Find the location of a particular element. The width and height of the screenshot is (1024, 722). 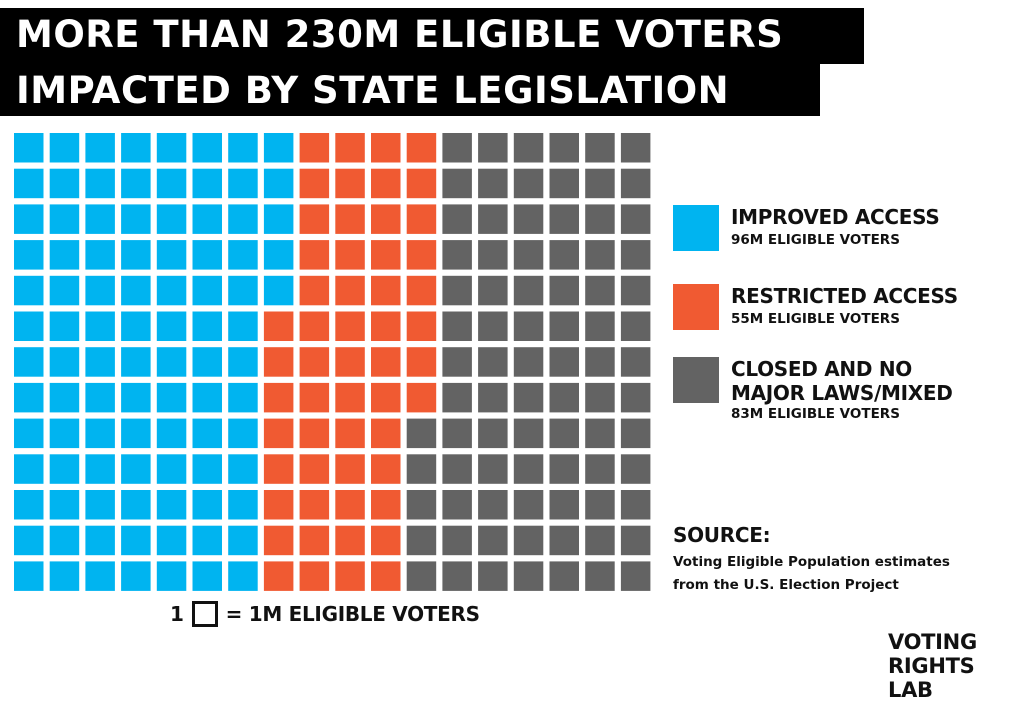

legend-label-closed-line-2: MAJOR LAWS/MIXED is located at coordinates (842, 393).